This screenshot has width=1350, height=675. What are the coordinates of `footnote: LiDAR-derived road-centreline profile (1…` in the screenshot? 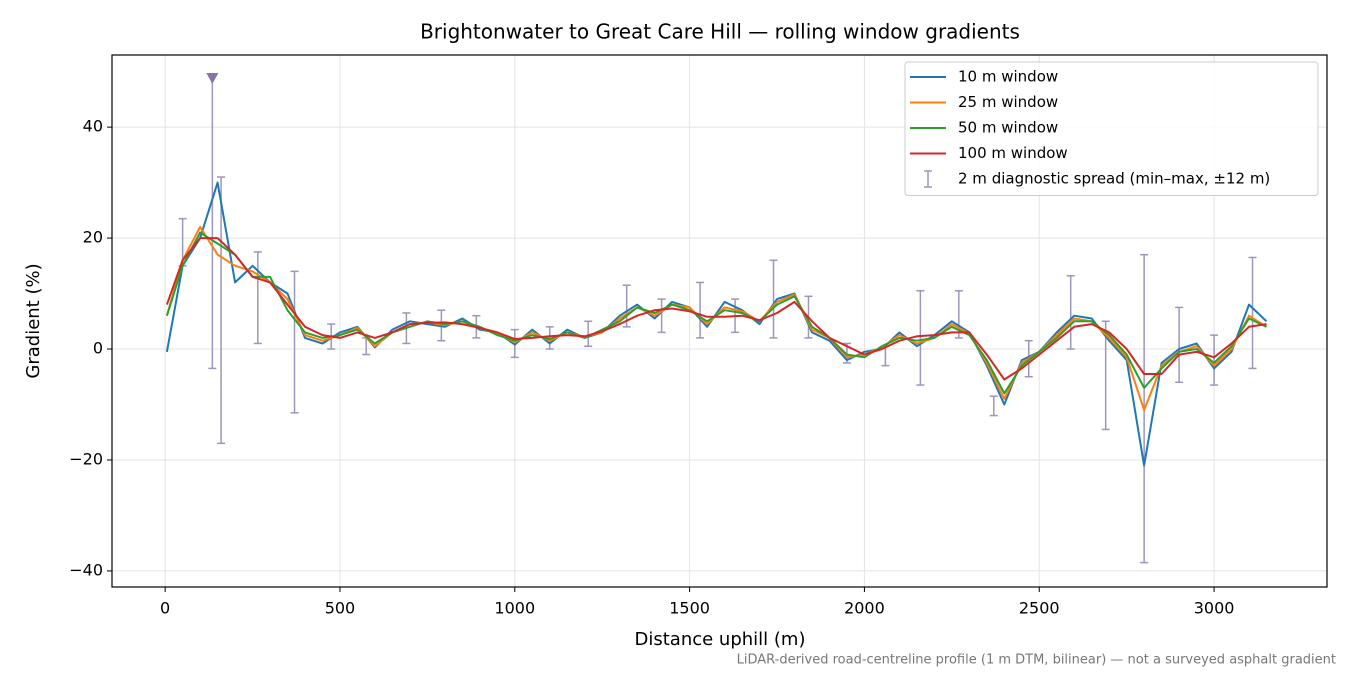 It's located at (1036, 660).